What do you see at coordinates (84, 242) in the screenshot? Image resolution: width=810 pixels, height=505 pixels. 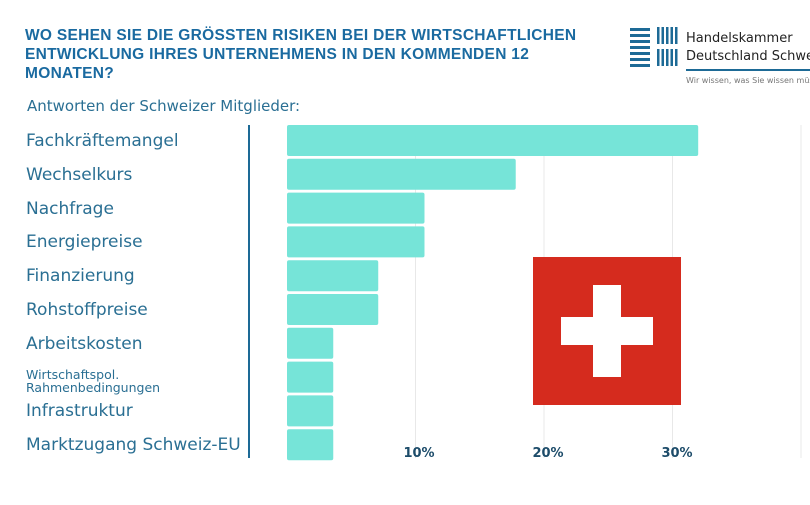 I see `category-label: Energiepreise` at bounding box center [84, 242].